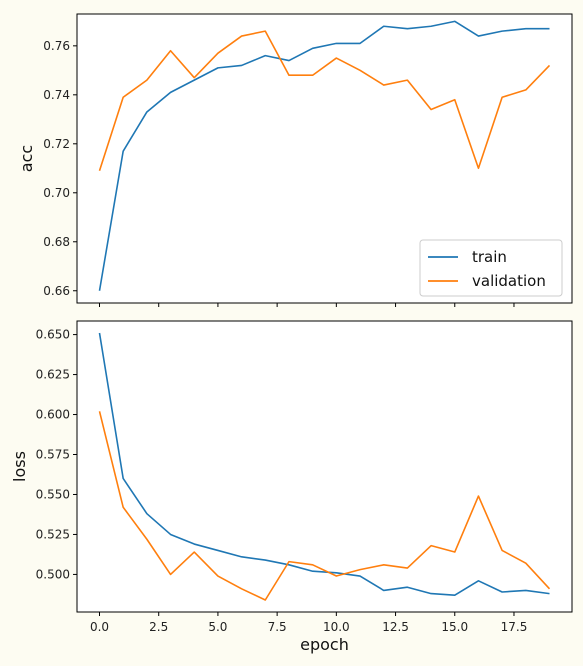  What do you see at coordinates (489, 257) in the screenshot?
I see `legend-label-train: train` at bounding box center [489, 257].